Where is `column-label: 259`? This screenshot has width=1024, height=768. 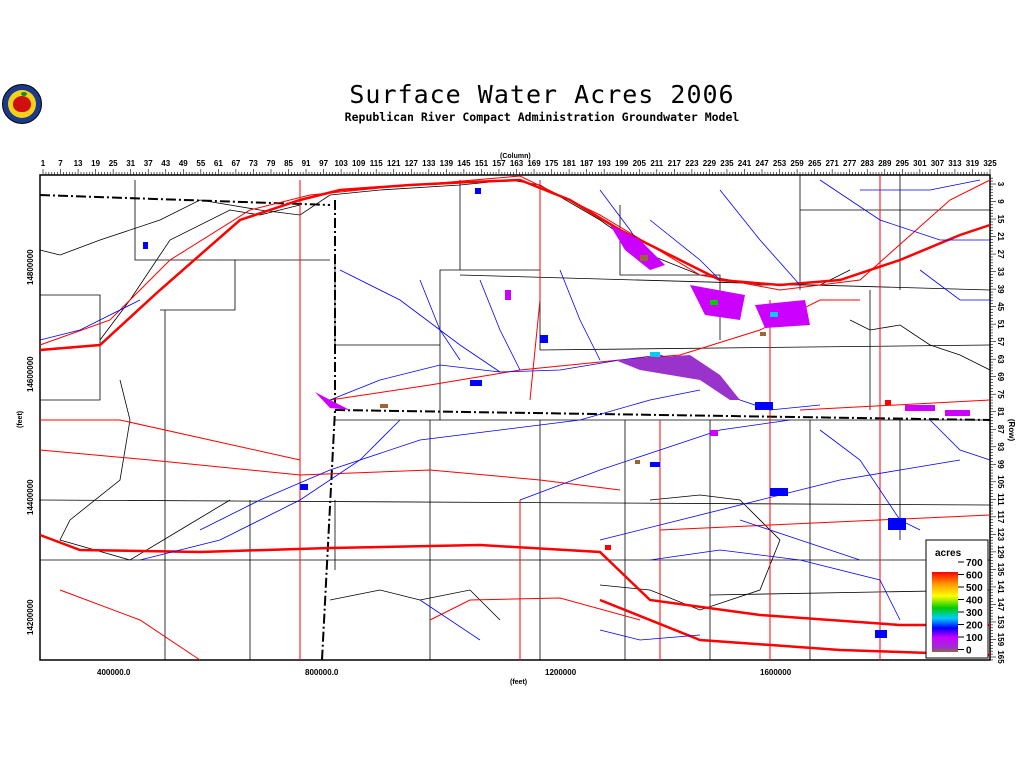 column-label: 259 is located at coordinates (797, 163).